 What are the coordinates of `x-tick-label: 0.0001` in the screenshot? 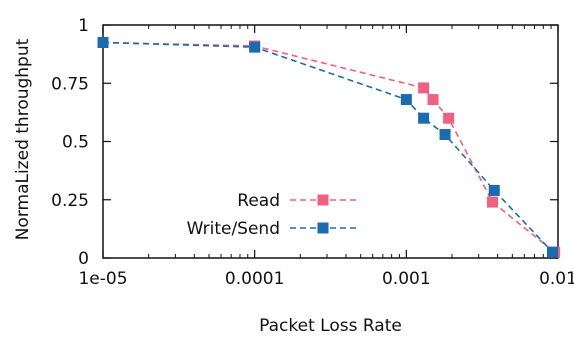 It's located at (254, 279).